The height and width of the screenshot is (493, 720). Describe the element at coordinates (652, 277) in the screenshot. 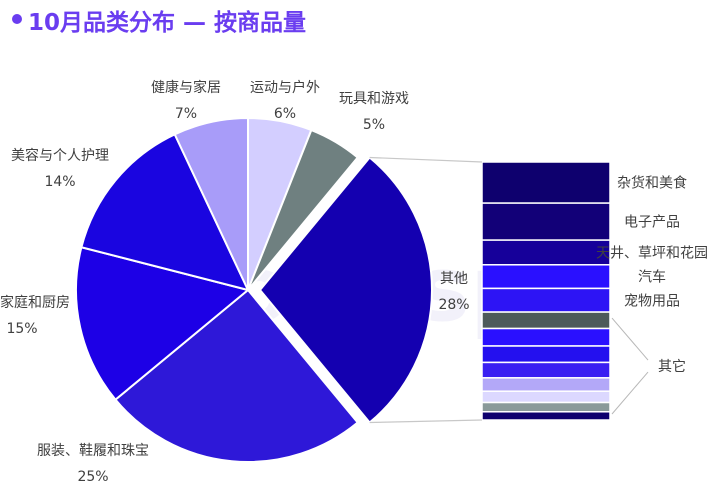

I see `breakdown-label: 汽车` at that location.